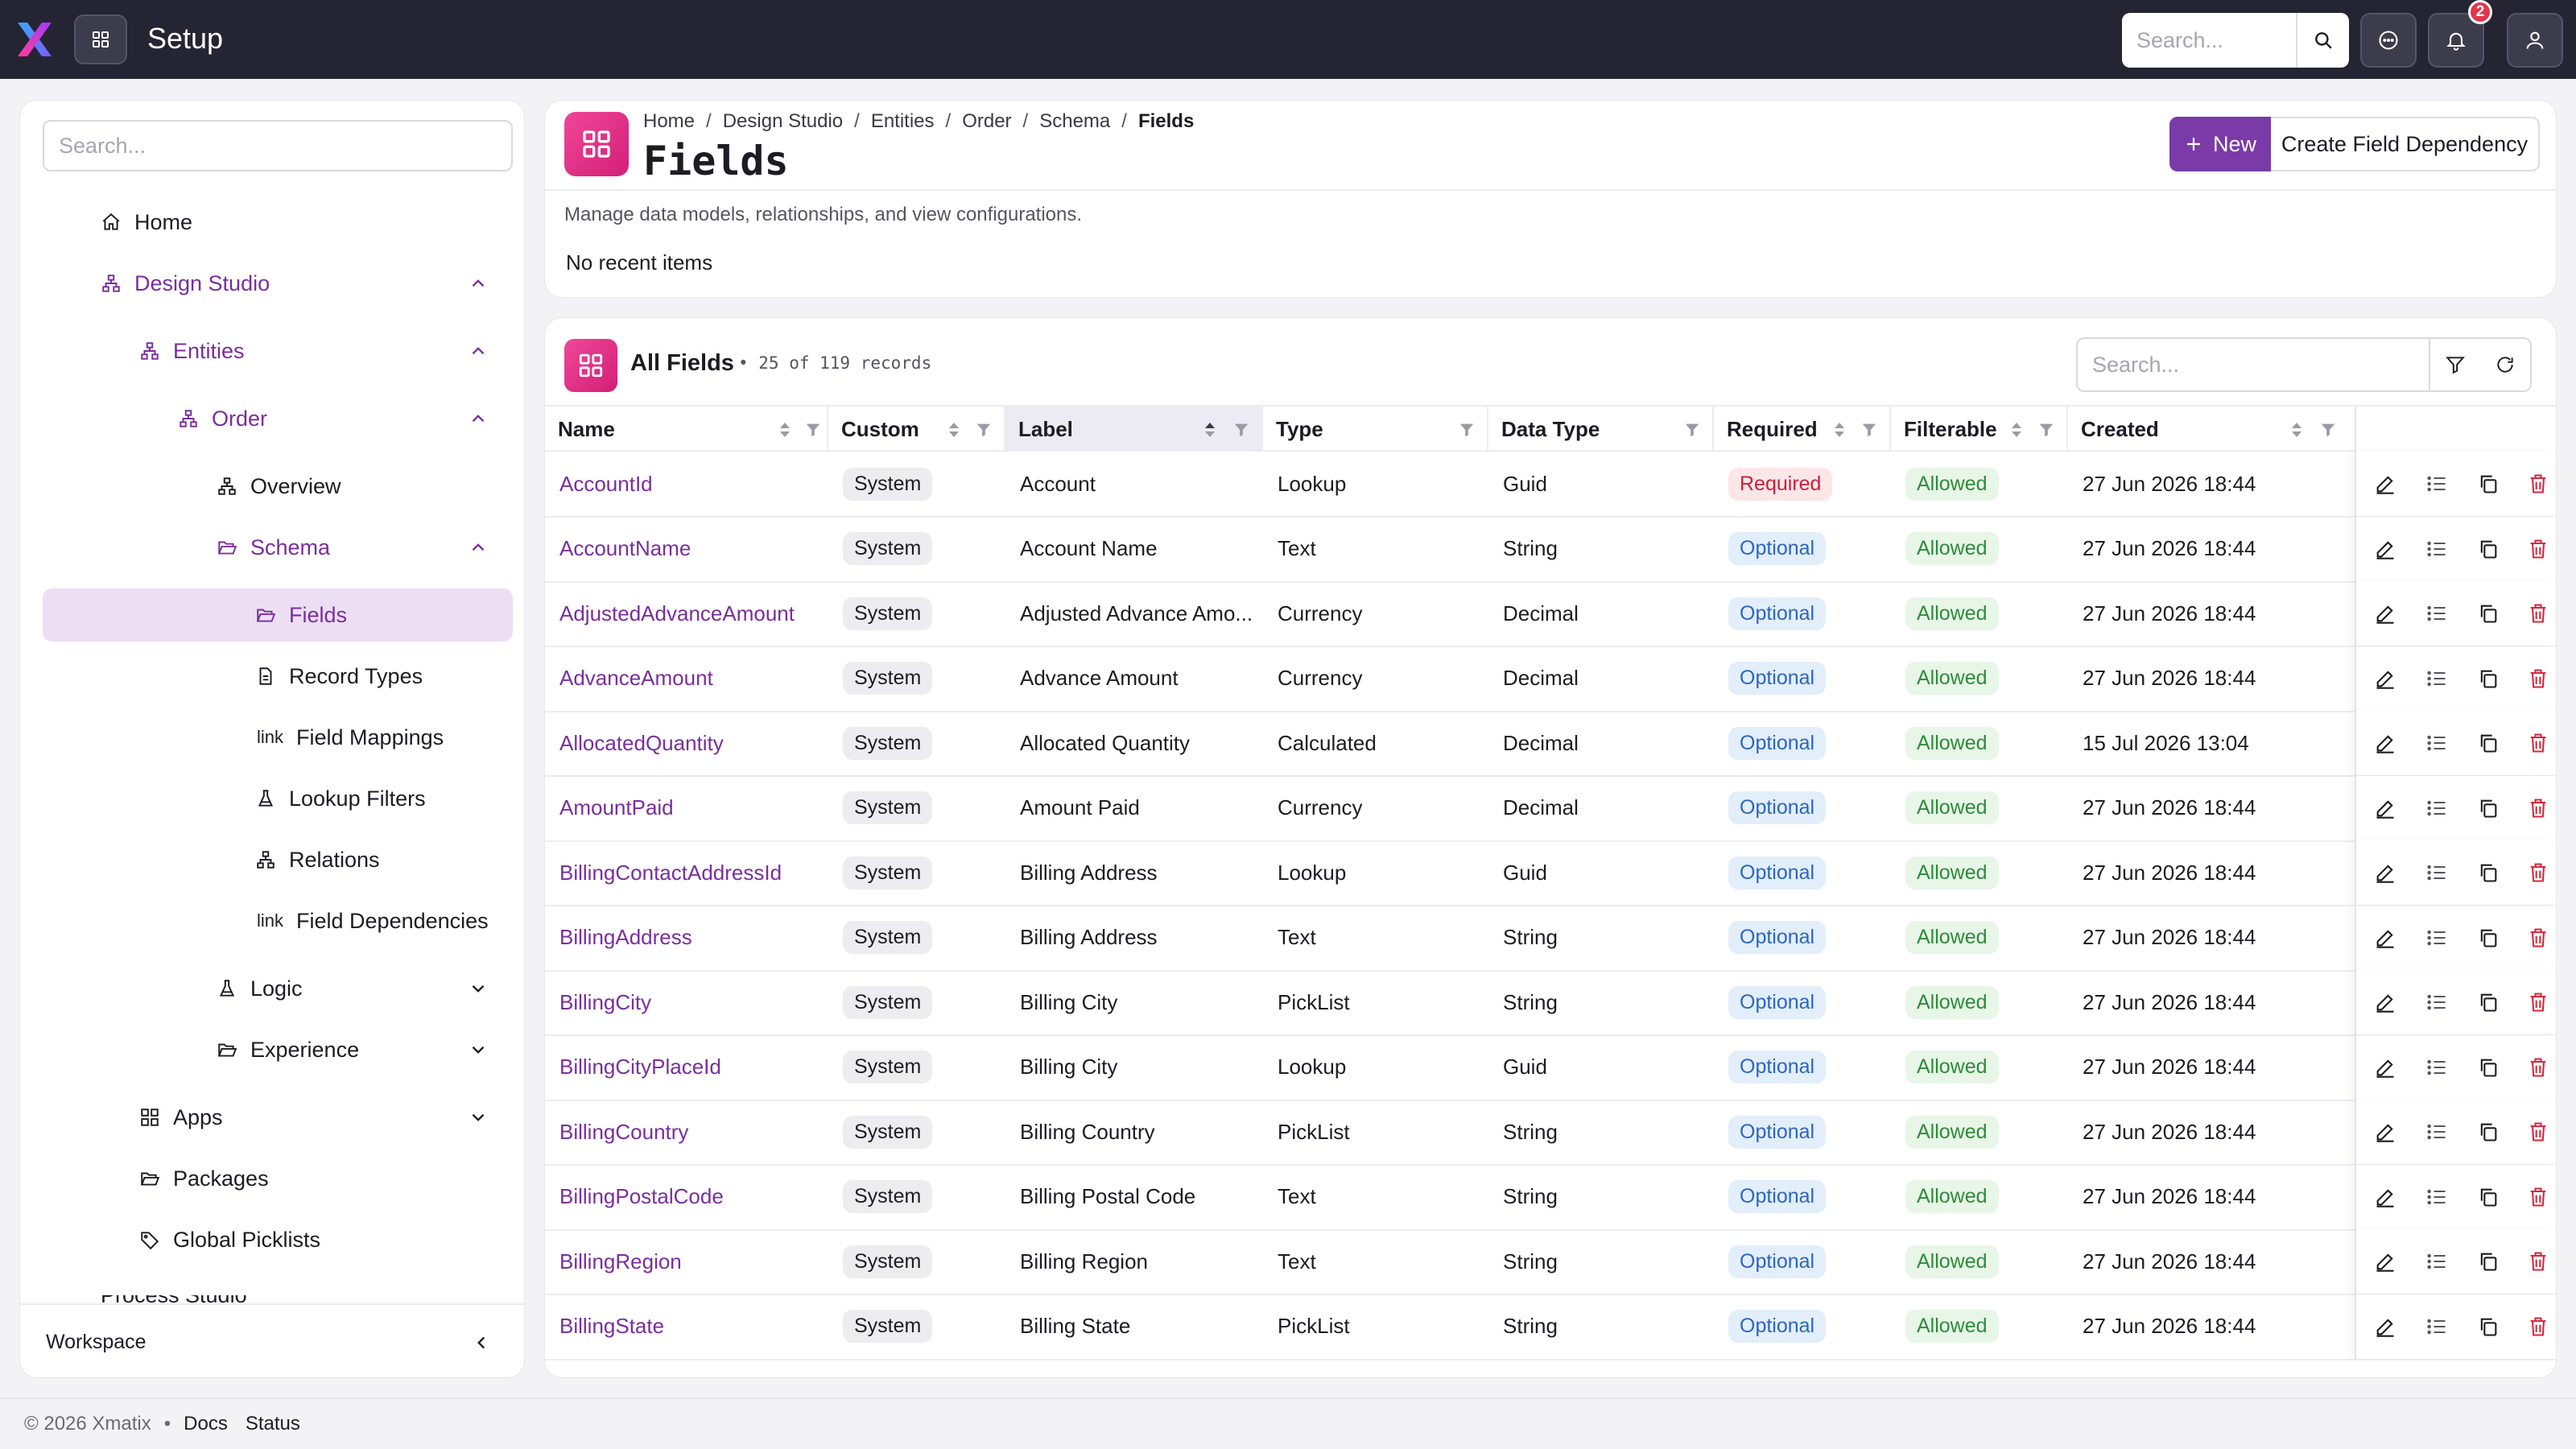  I want to click on column-header-filterable: Filterable, so click(1979, 429).